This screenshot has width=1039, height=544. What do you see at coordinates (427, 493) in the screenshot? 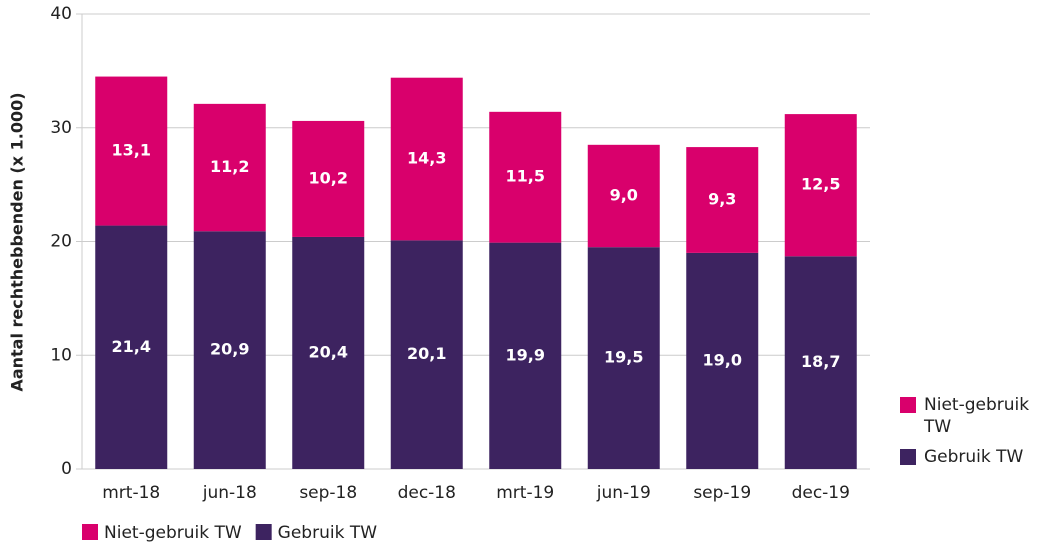
I see `x-tick-label: dec-18` at bounding box center [427, 493].